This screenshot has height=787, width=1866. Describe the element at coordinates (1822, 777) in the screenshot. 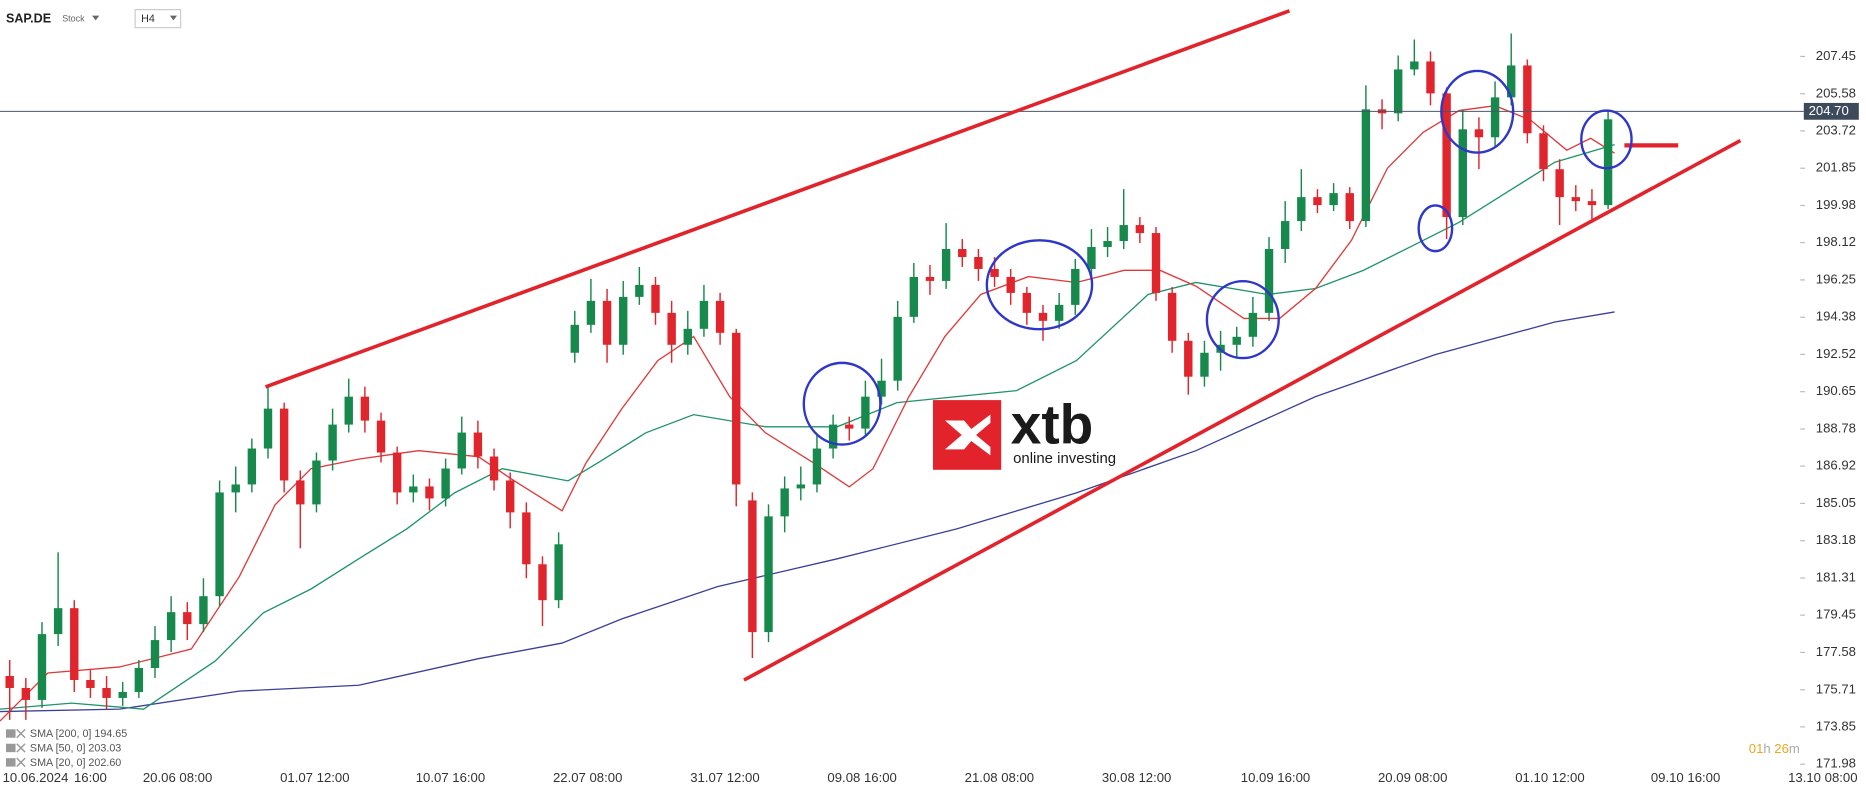

I see `x-tick-label: 13.10 08:00` at that location.